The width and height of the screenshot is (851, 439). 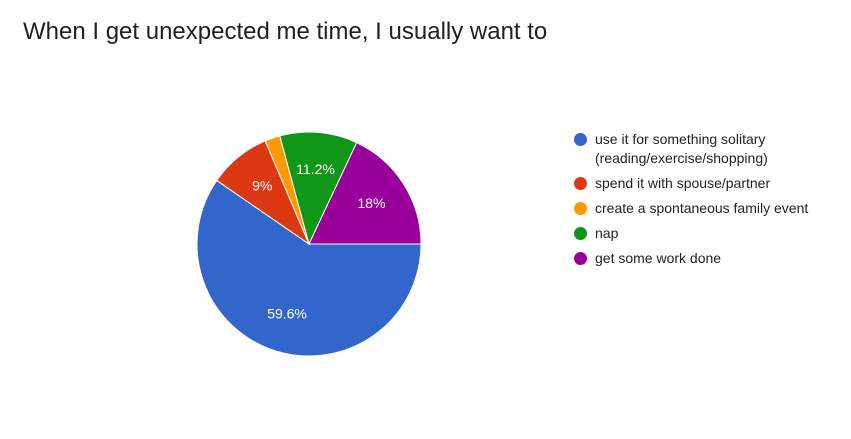 I want to click on legend-item: spend it with spouse/partner, so click(x=709, y=183).